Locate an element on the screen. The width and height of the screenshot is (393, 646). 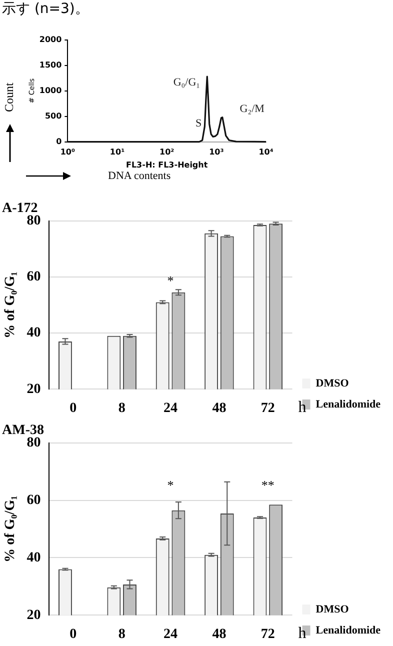
annotation: G₂/M is located at coordinates (252, 109).